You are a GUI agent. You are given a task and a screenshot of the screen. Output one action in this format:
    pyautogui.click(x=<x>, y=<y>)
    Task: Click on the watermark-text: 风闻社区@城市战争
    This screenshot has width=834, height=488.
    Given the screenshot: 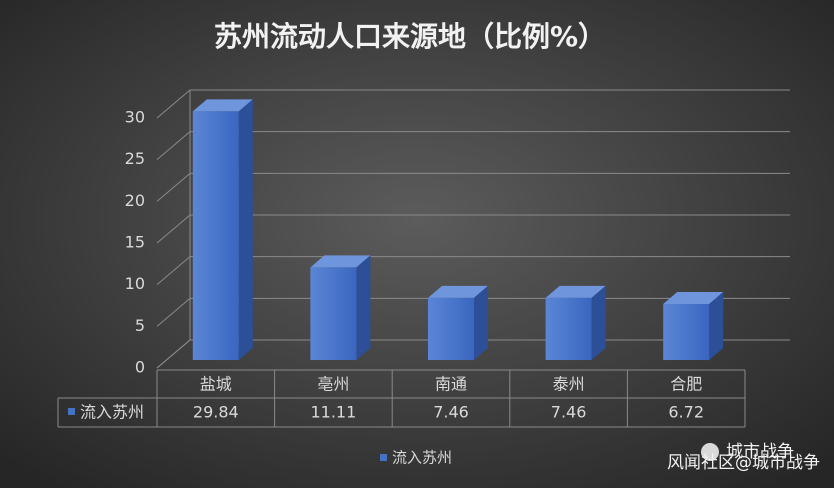 What is the action you would take?
    pyautogui.click(x=743, y=463)
    